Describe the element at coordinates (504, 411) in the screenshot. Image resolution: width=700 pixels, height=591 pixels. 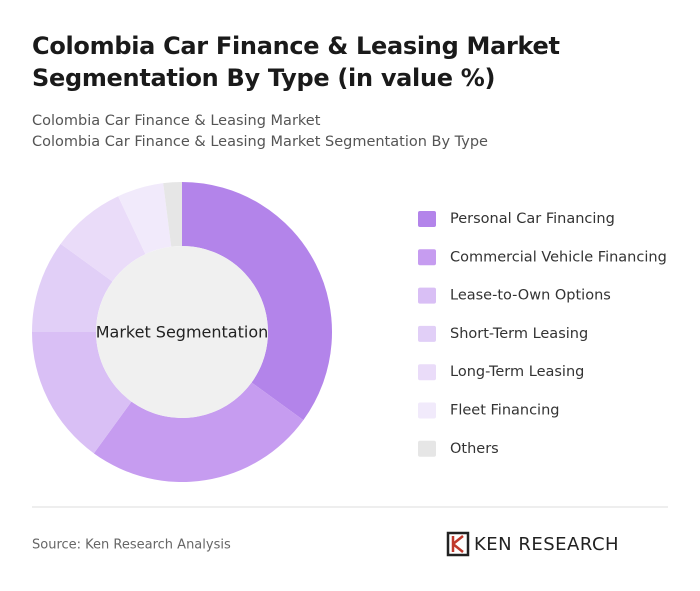
I see `legend-label: Fleet Financing` at that location.